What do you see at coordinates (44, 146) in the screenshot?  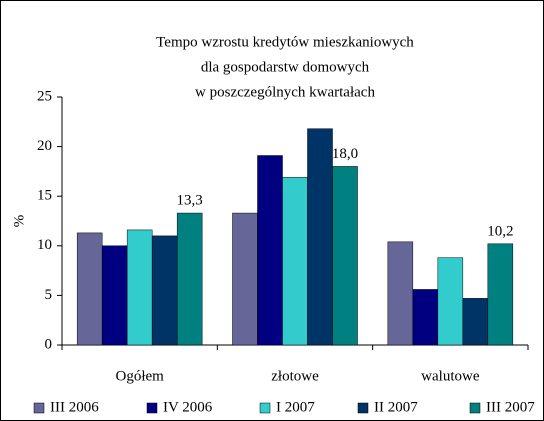 I see `y-tick-label: 20` at bounding box center [44, 146].